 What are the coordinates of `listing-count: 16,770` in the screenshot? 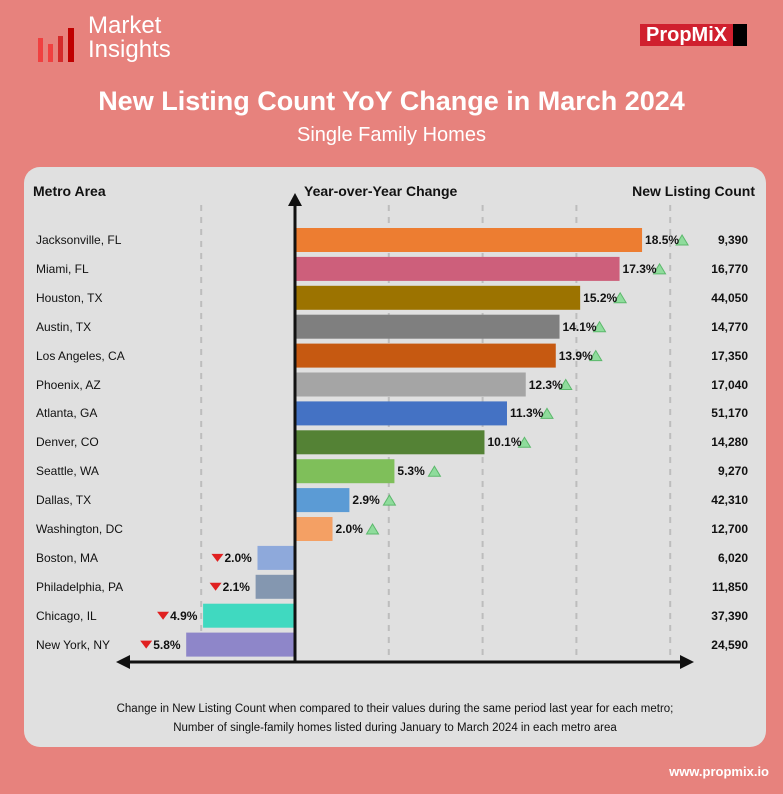 It's located at (729, 268).